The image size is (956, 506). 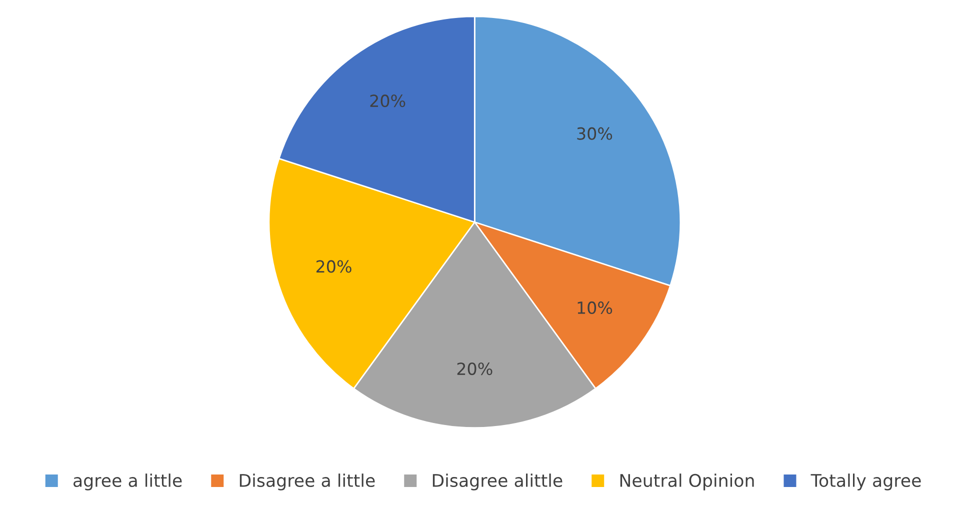 What do you see at coordinates (594, 133) in the screenshot?
I see `data-label: 30%` at bounding box center [594, 133].